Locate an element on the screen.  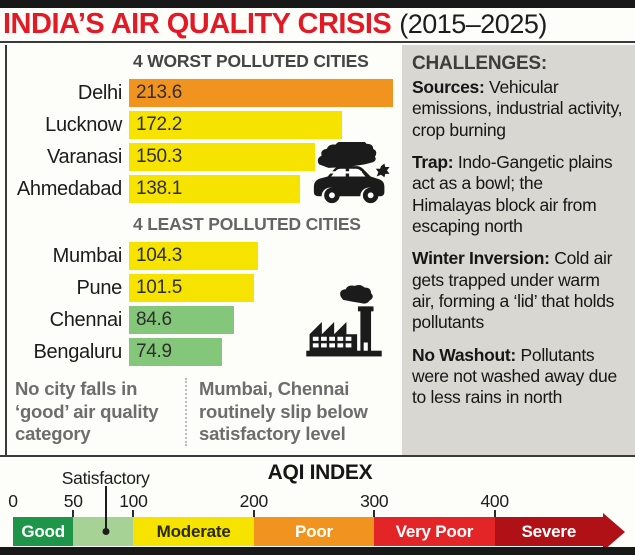
aqi-value-bar: 74.9 is located at coordinates (175, 352).